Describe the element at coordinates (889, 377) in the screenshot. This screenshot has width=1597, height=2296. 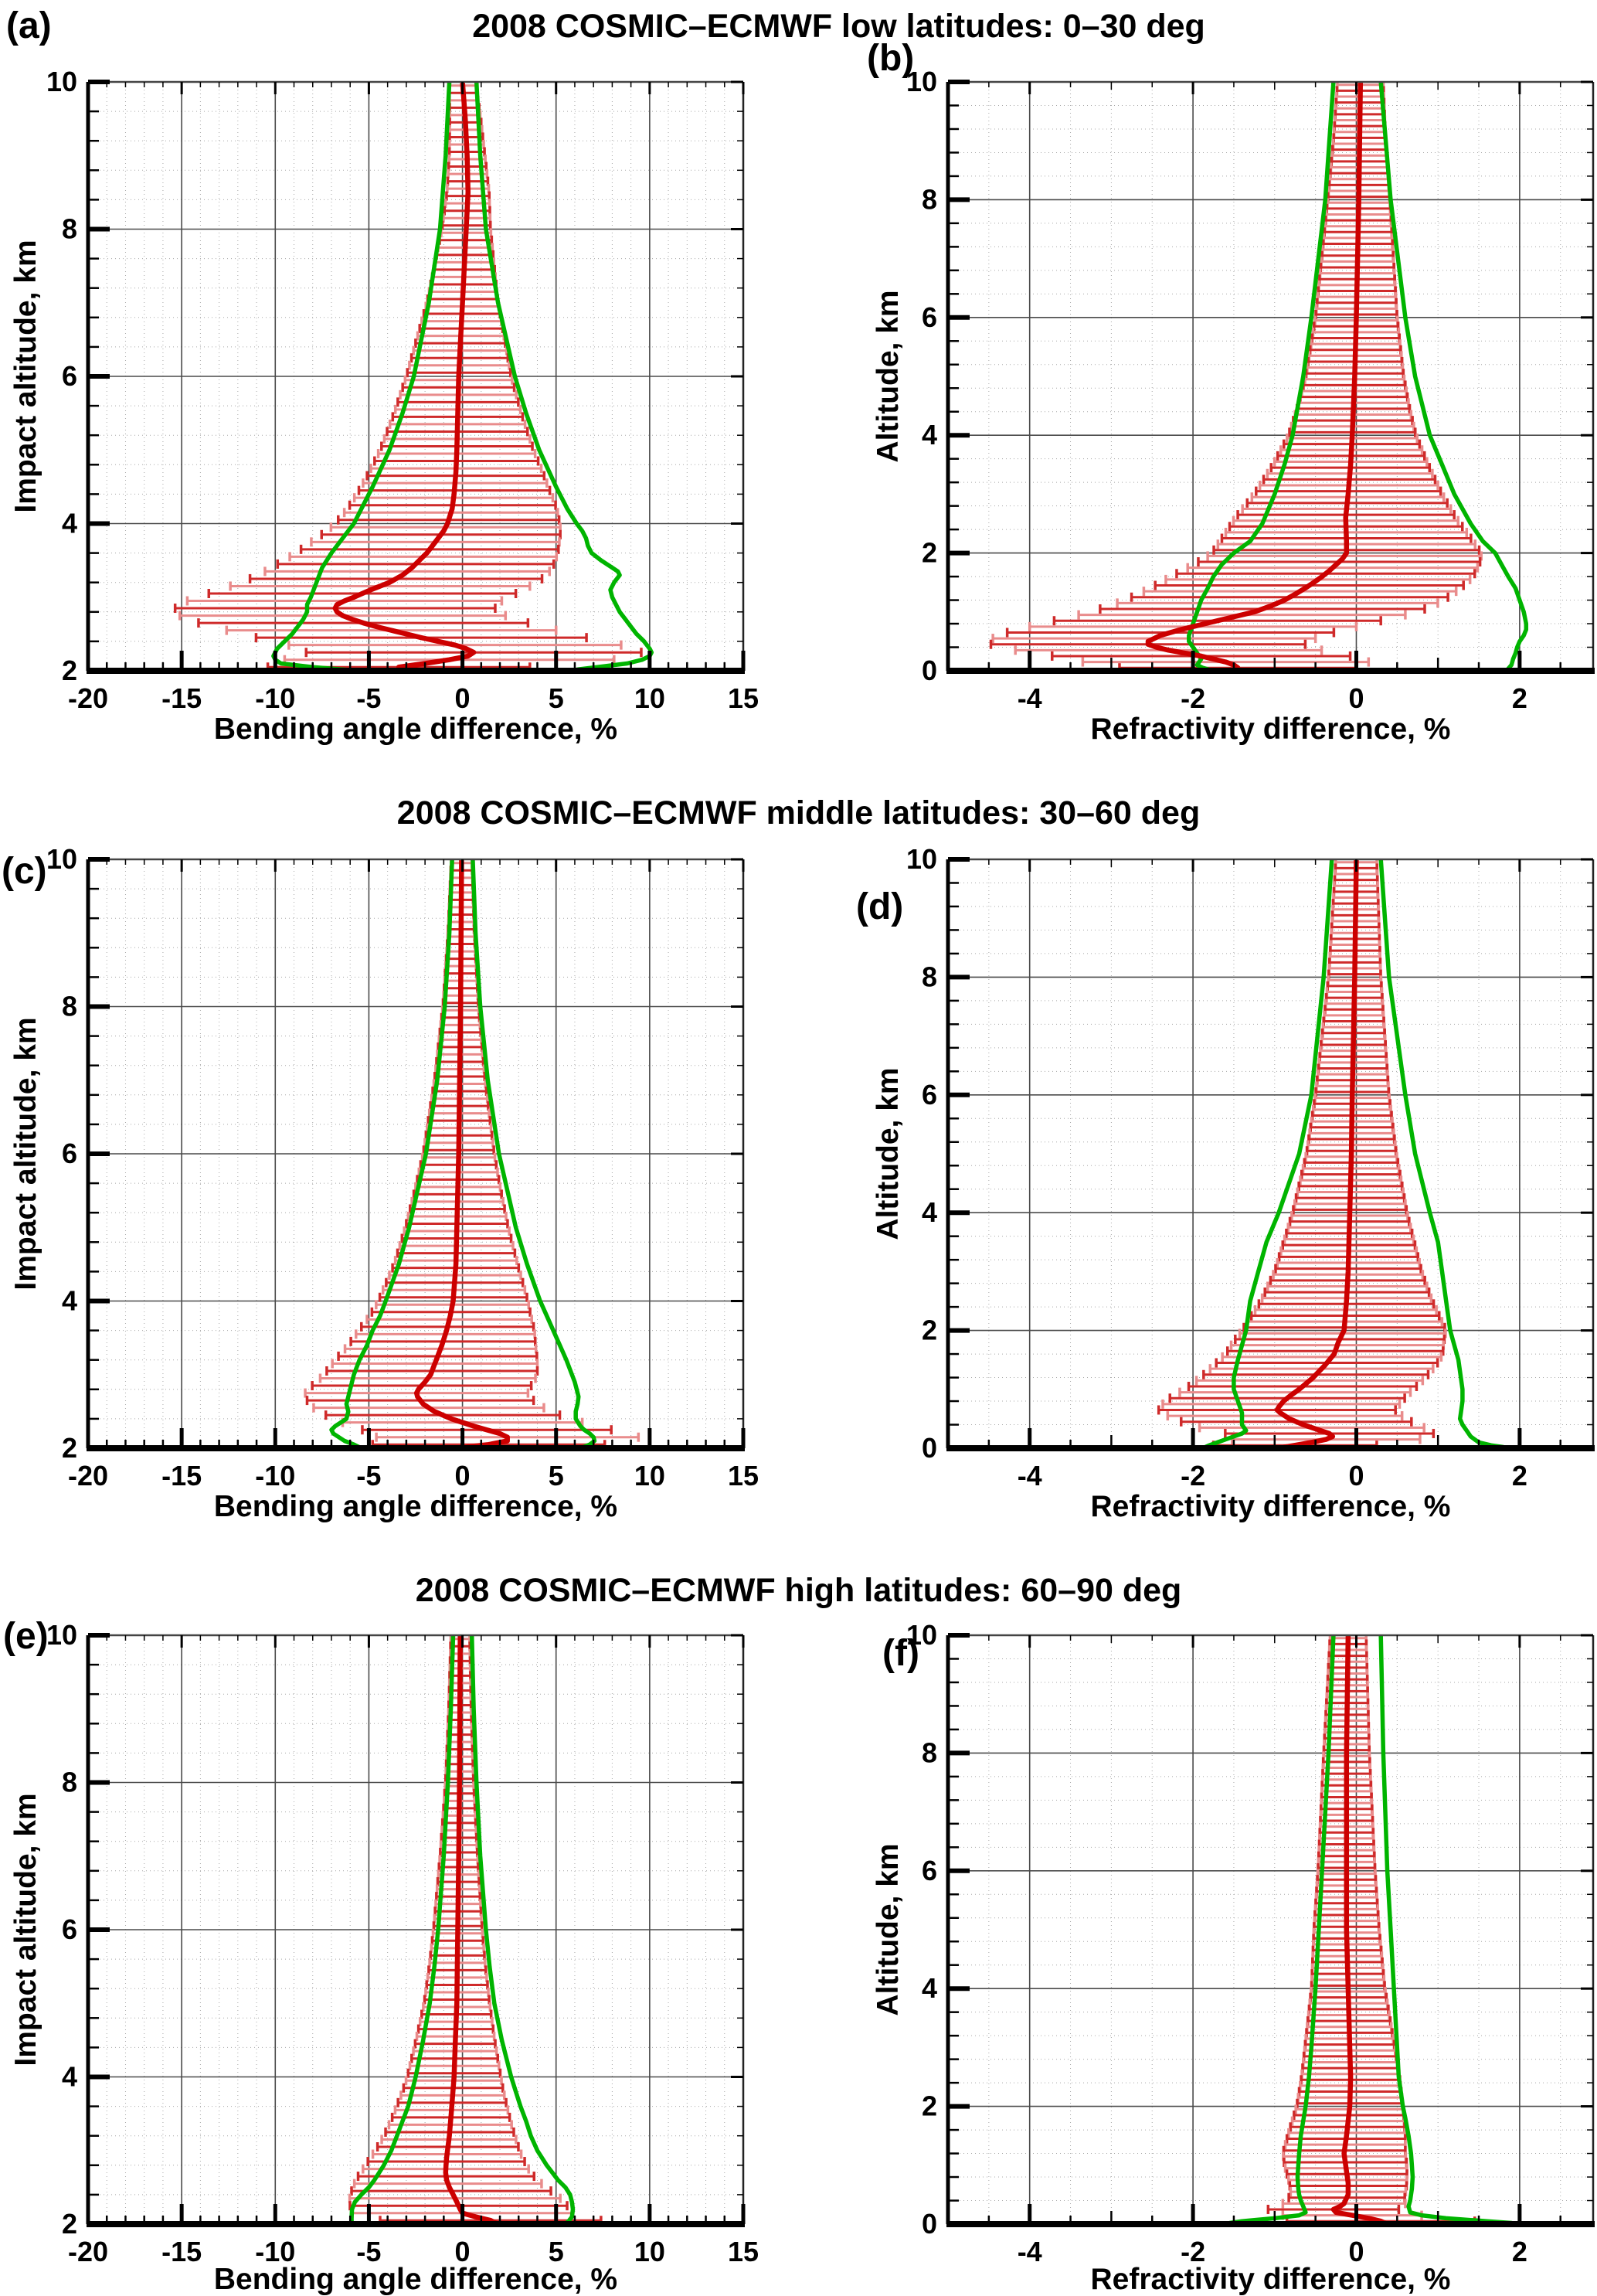
I see `panel-b-yaxis-title: Altitude, km` at that location.